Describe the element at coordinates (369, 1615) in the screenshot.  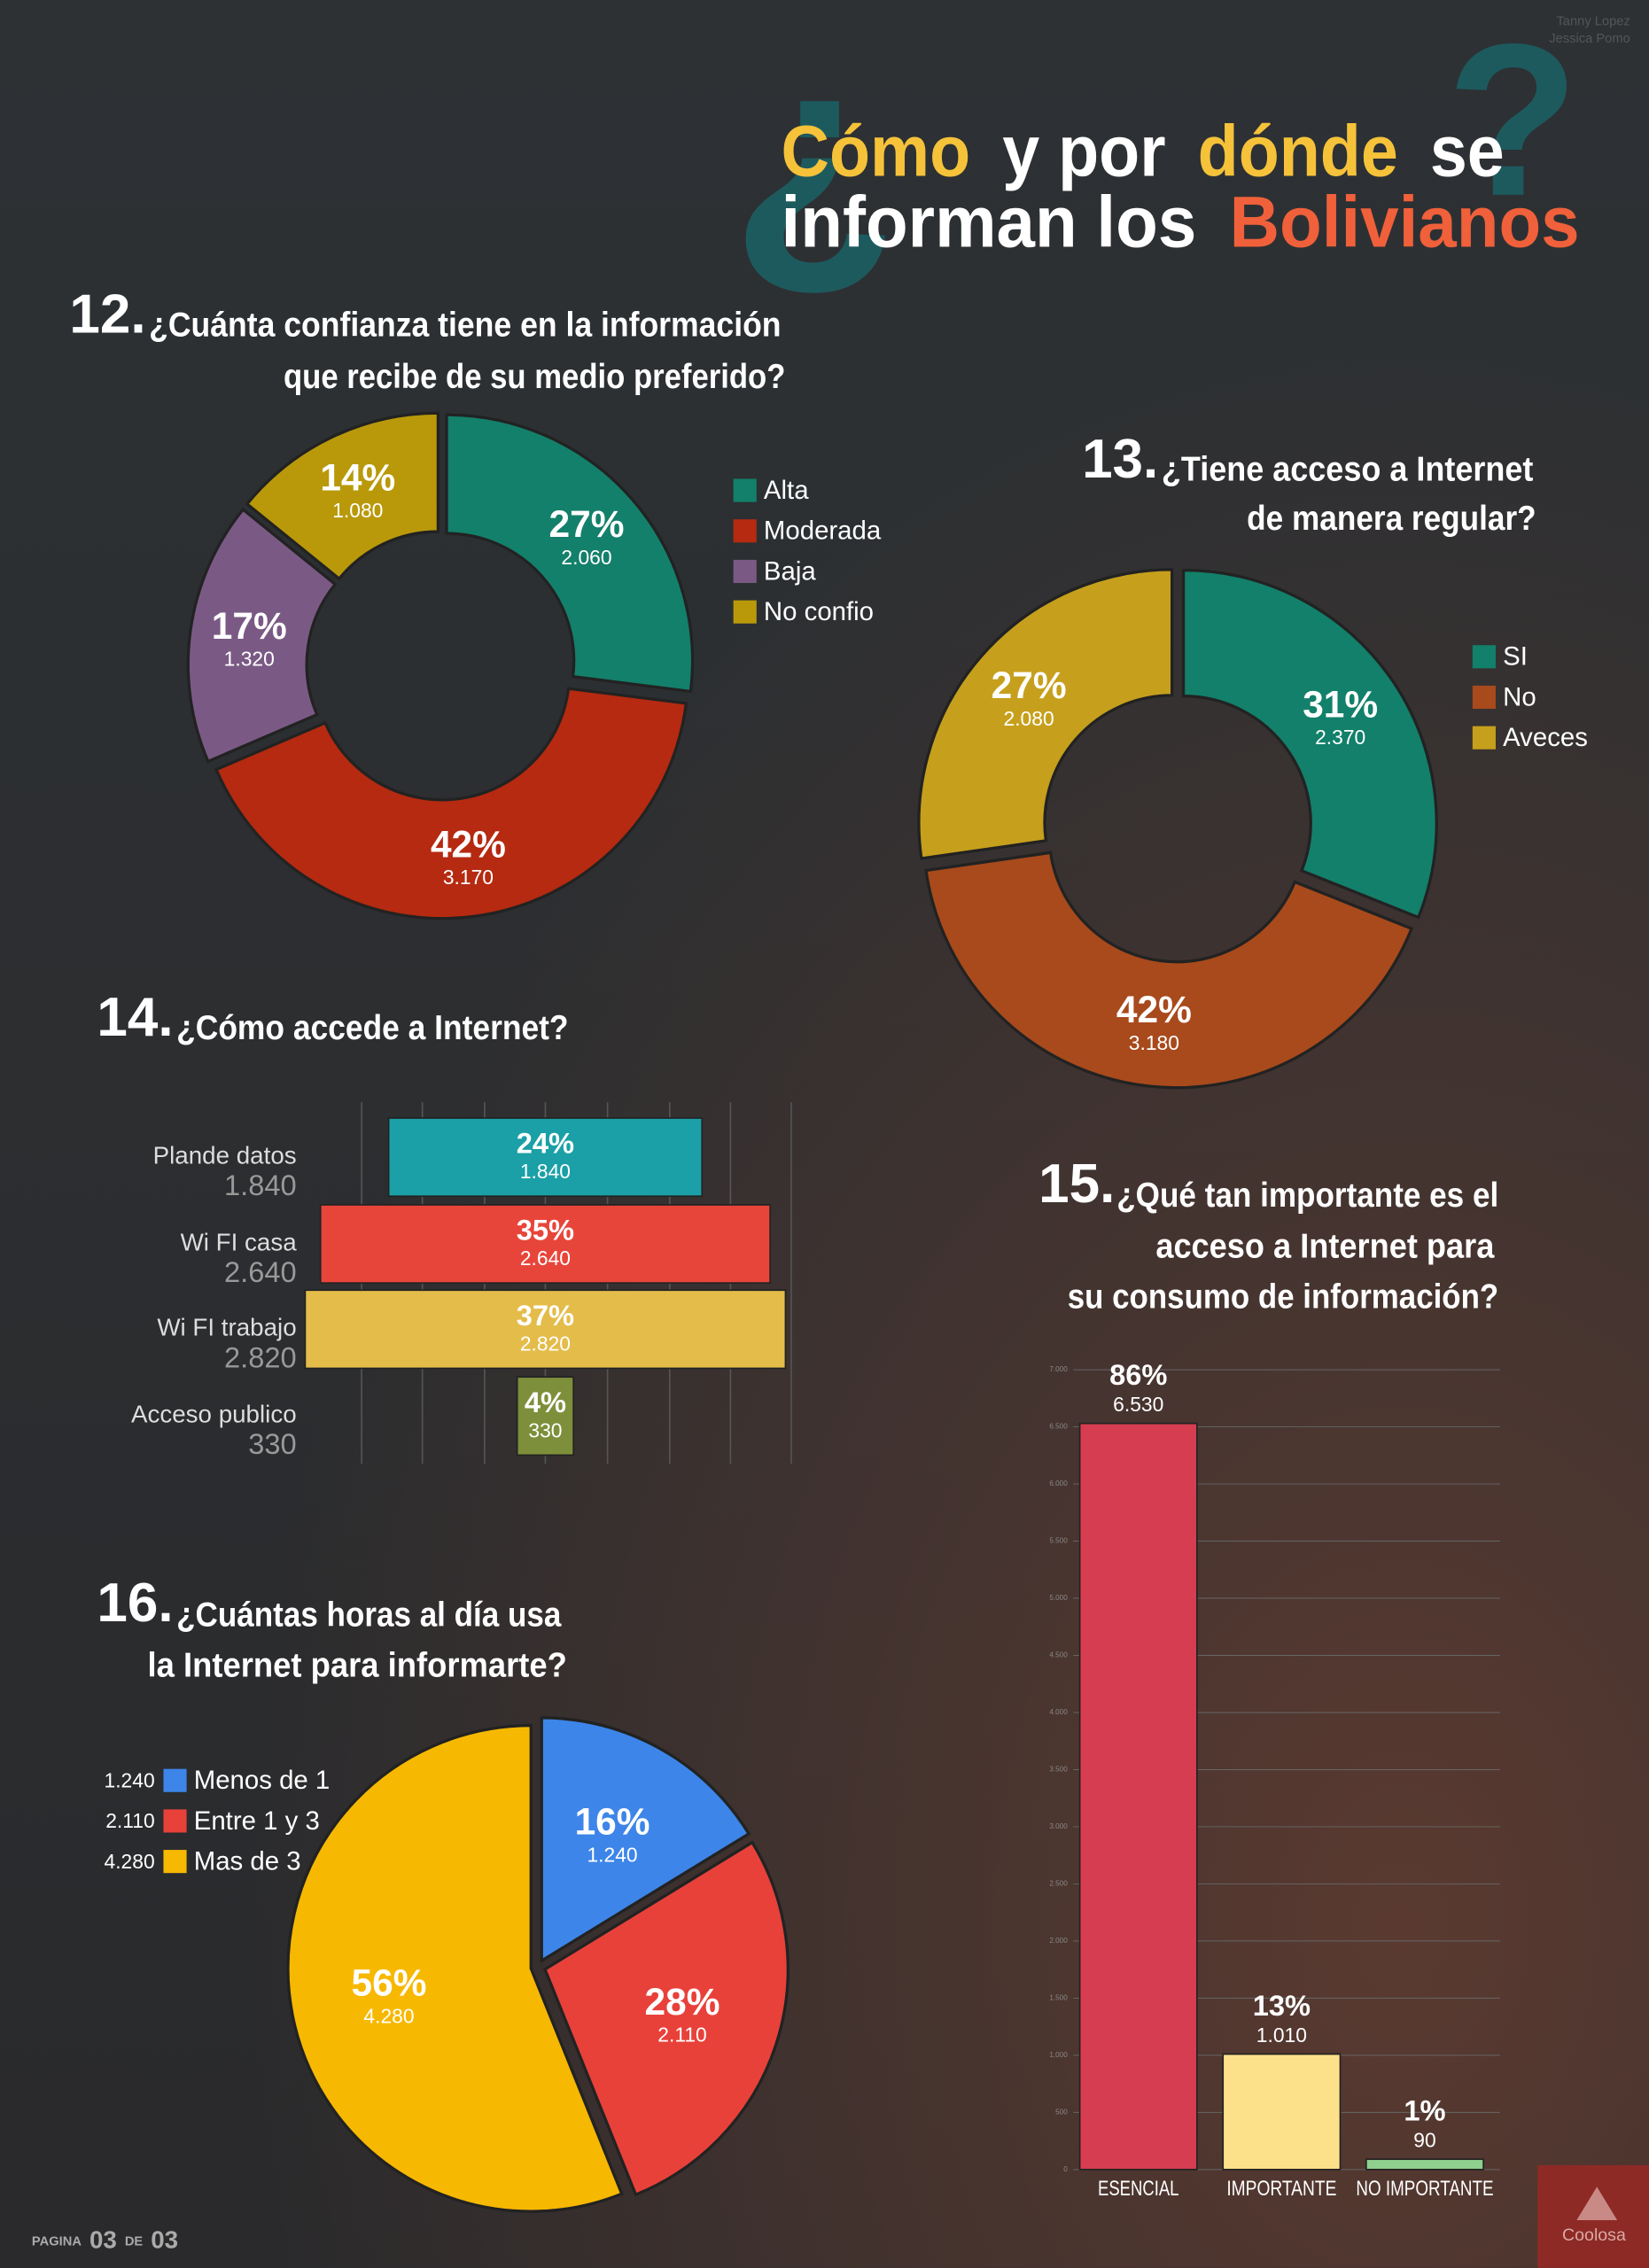
I see `question-title: ¿Cuántas horas al día usa` at that location.